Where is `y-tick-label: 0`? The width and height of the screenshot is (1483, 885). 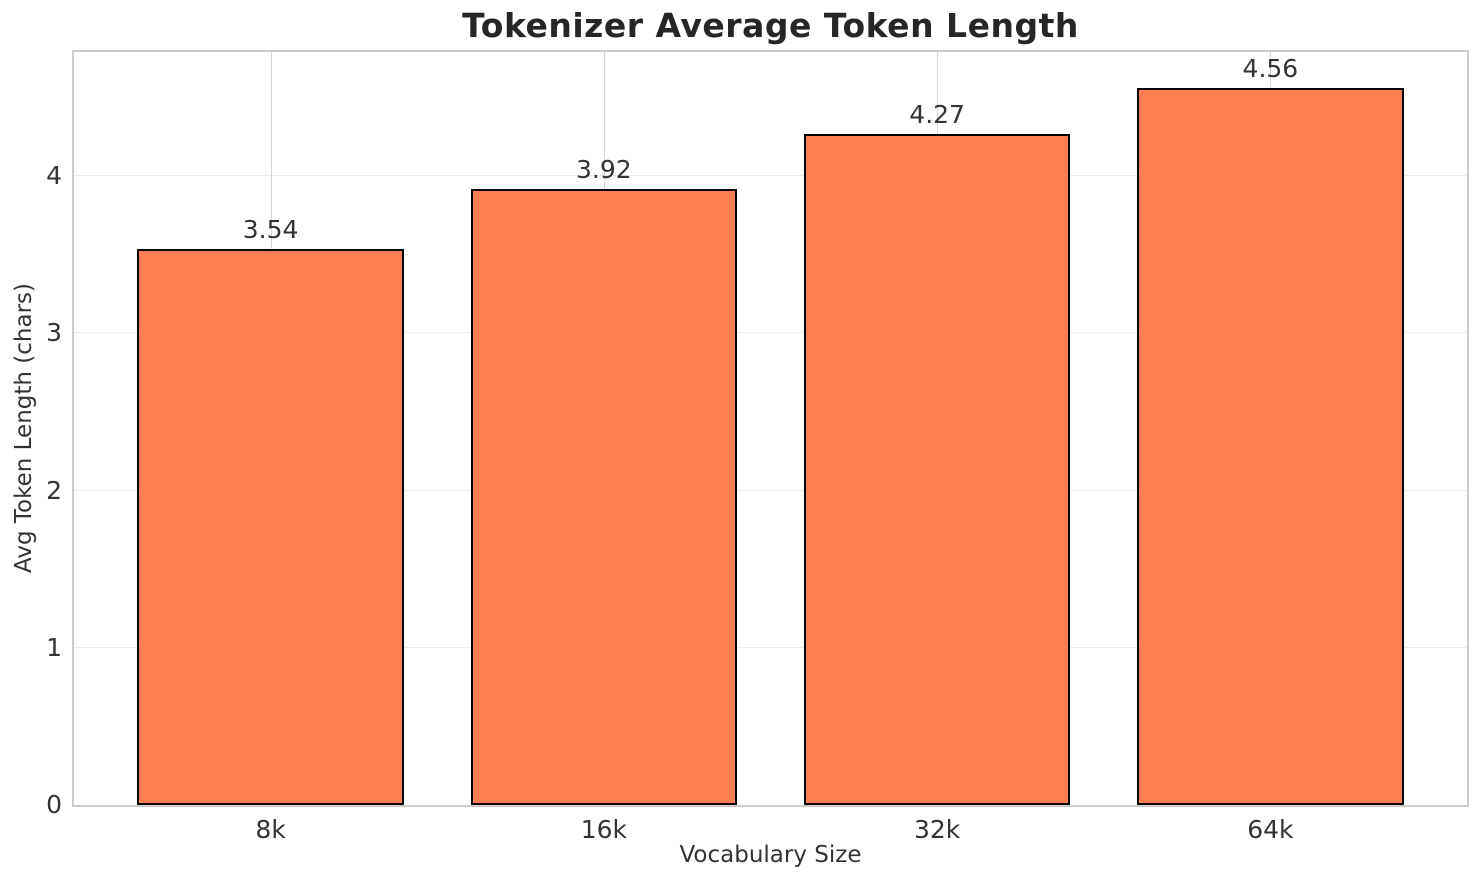
y-tick-label: 0 is located at coordinates (54, 804).